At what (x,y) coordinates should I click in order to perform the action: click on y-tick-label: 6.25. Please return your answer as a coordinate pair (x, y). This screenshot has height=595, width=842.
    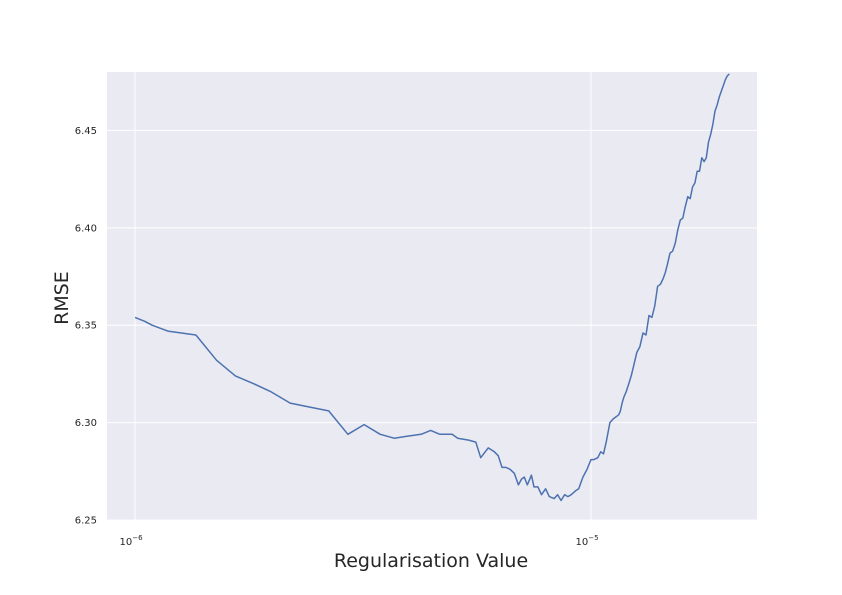
    Looking at the image, I should click on (86, 521).